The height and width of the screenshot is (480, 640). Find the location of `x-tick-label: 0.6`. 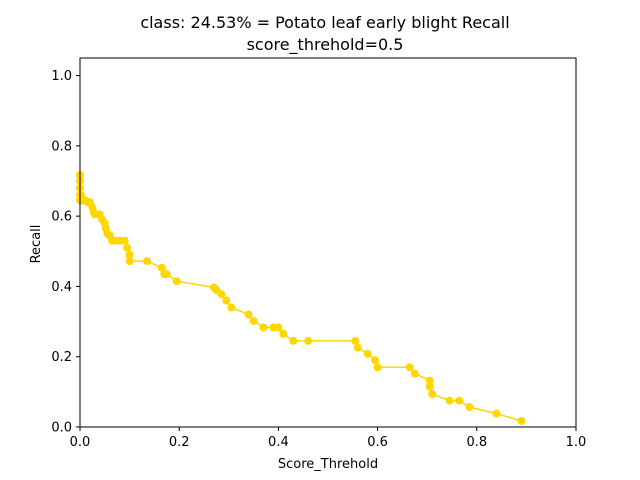

x-tick-label: 0.6 is located at coordinates (377, 442).